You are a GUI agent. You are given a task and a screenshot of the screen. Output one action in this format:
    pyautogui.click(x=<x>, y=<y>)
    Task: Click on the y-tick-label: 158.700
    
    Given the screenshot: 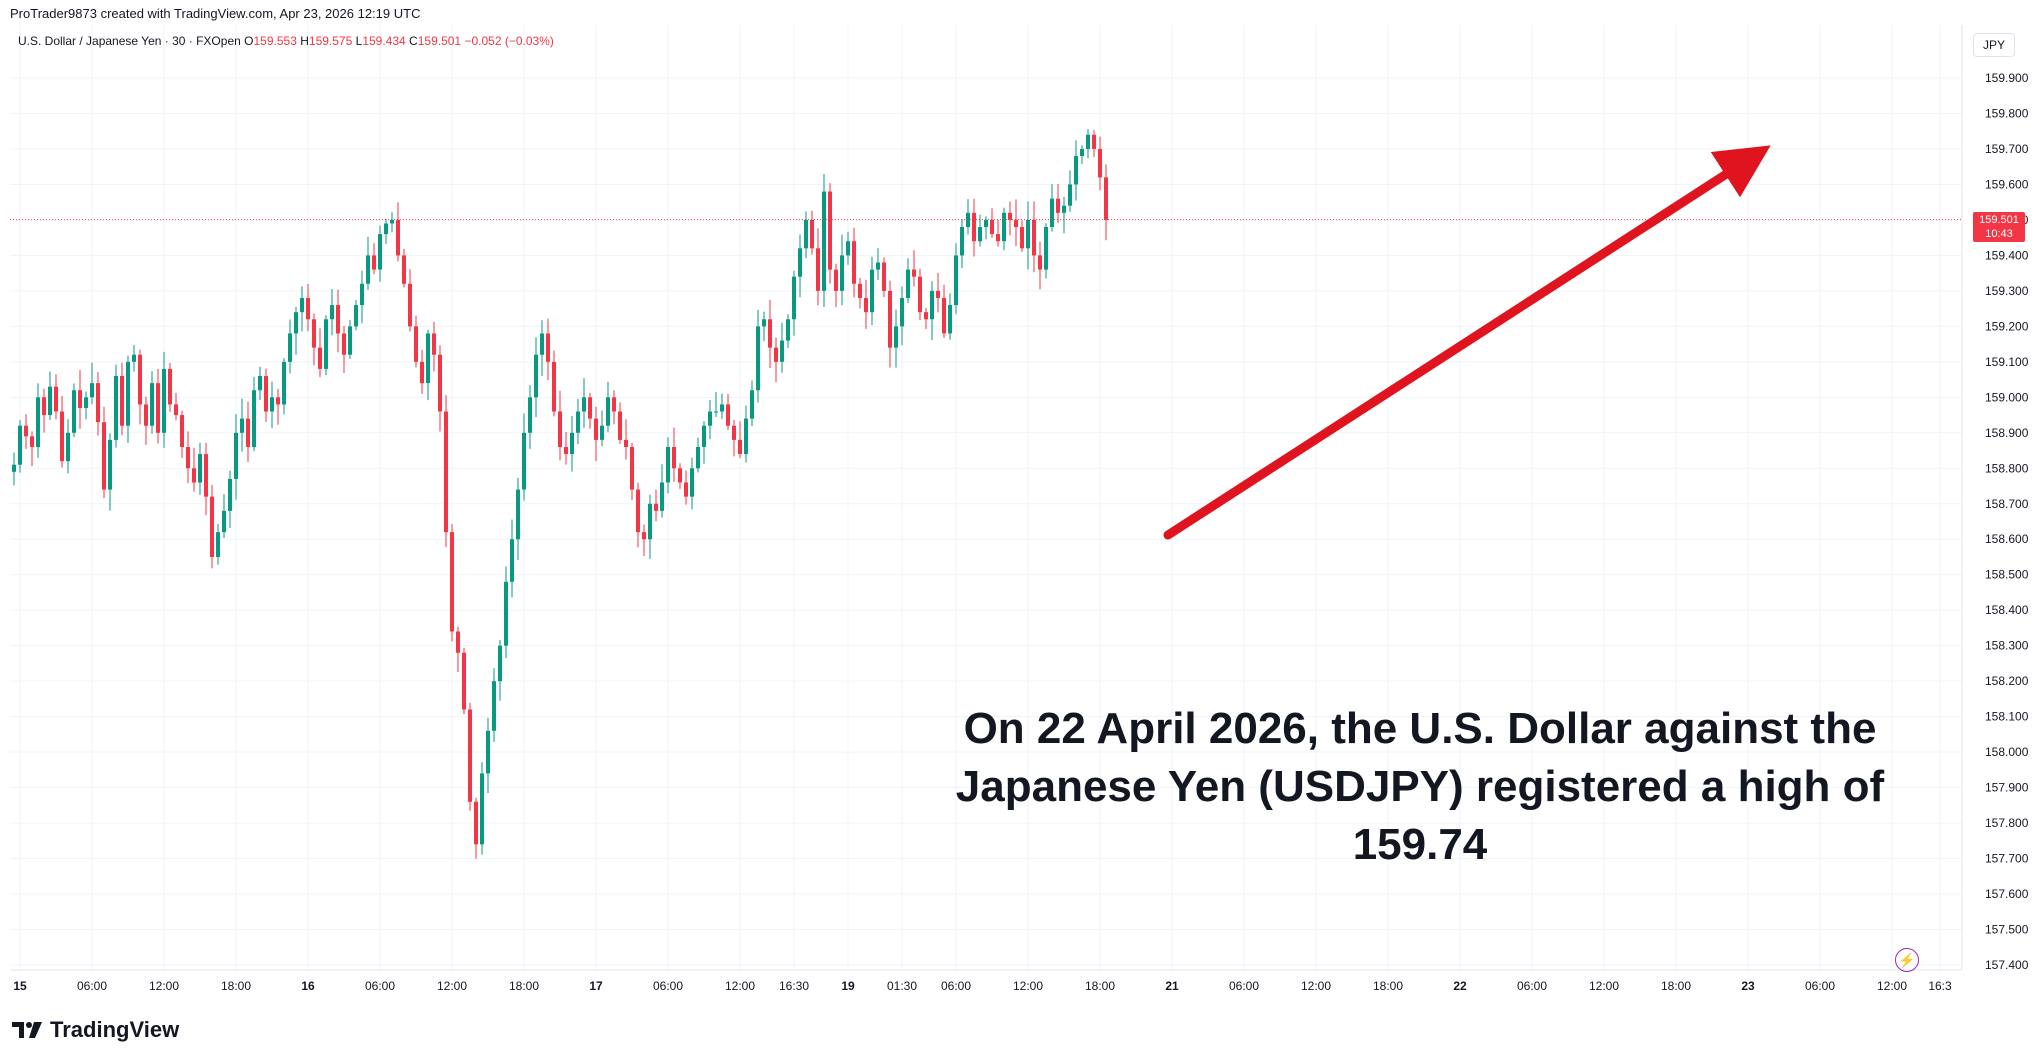 What is the action you would take?
    pyautogui.click(x=2007, y=504)
    